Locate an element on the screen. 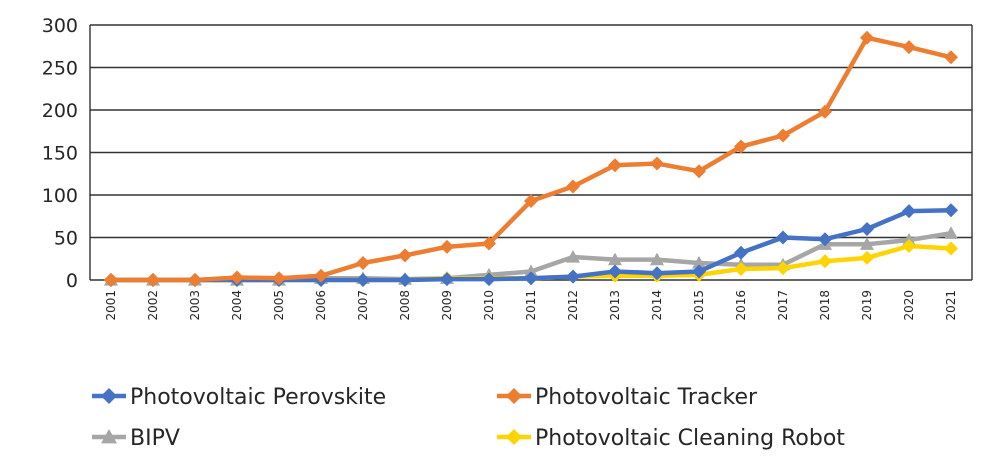  x-tick-label: 2004 is located at coordinates (237, 305).